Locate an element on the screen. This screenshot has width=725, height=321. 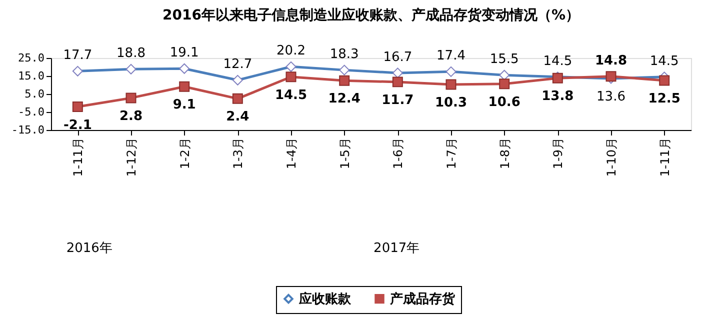
data-label: 13.6 is located at coordinates (611, 97).